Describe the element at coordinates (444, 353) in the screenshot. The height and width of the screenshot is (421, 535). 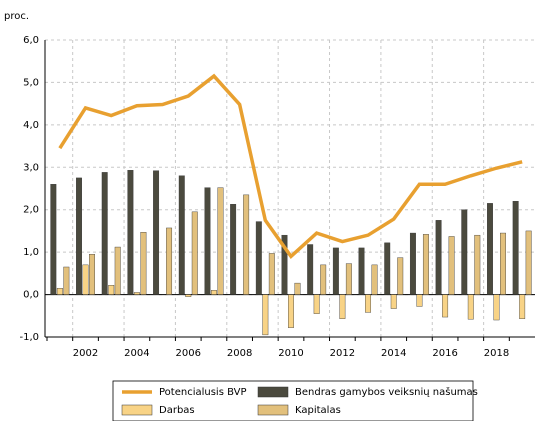
I see `x-tick-label: 2016` at that location.